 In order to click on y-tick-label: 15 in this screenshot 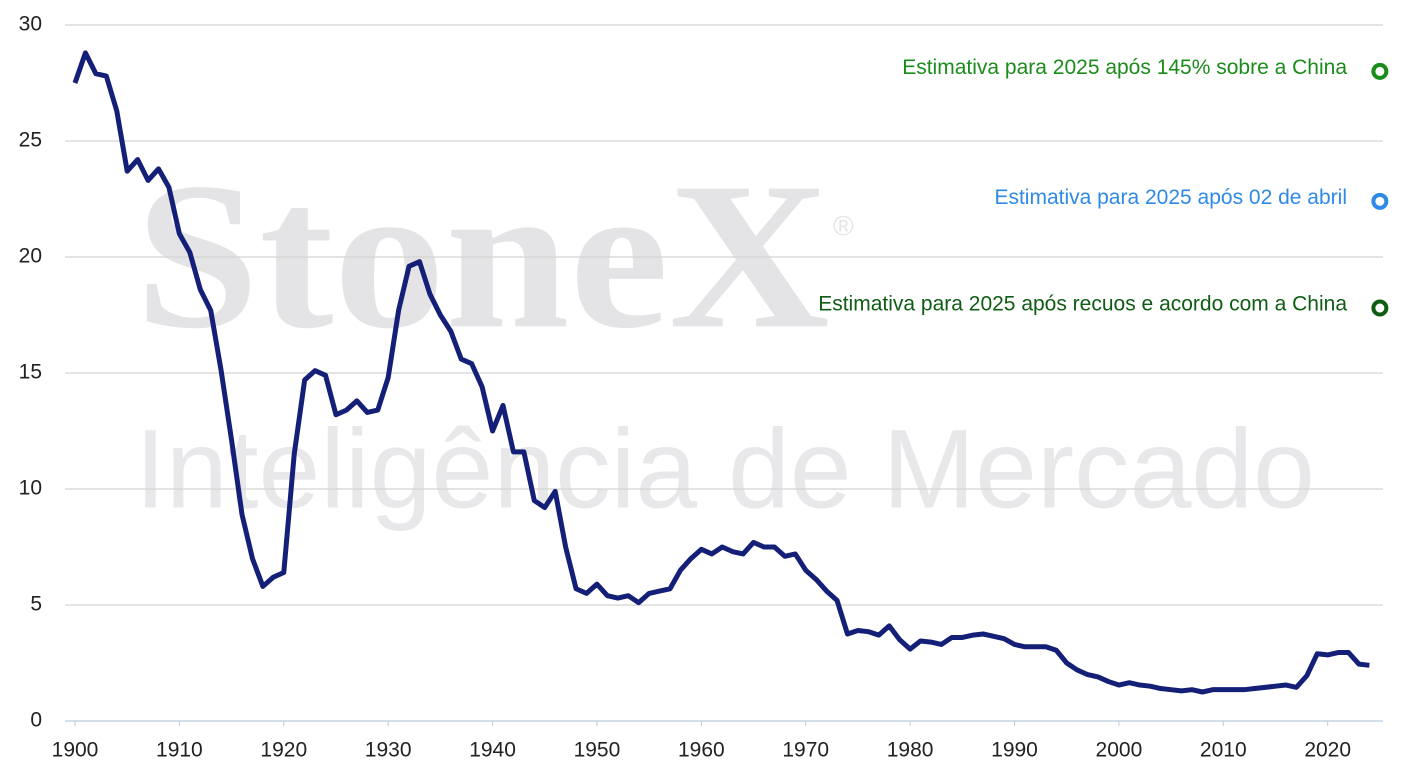, I will do `click(30, 372)`.